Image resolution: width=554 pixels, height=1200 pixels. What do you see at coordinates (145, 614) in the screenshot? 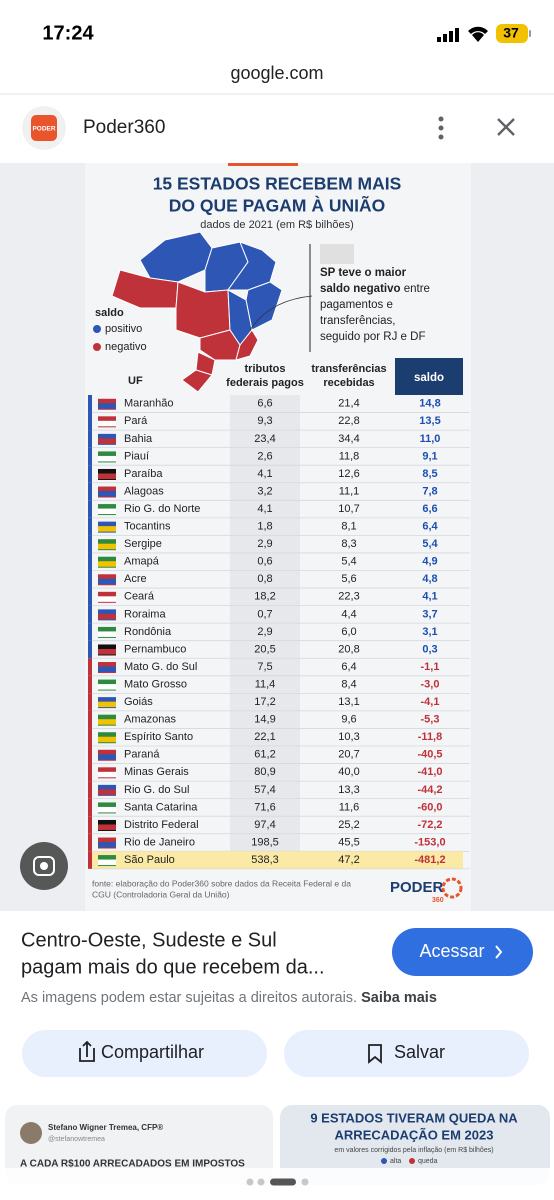
I see `row-uf: Roraima` at bounding box center [145, 614].